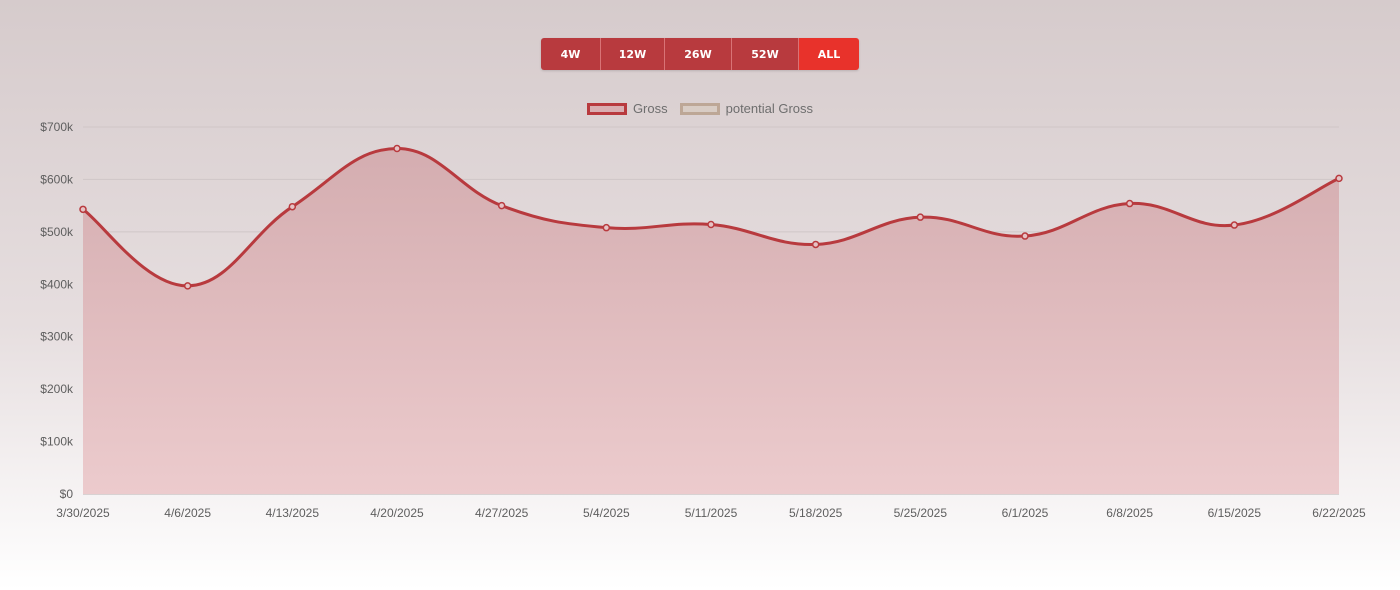  I want to click on chart-legend: Gross potential Gross, so click(700, 108).